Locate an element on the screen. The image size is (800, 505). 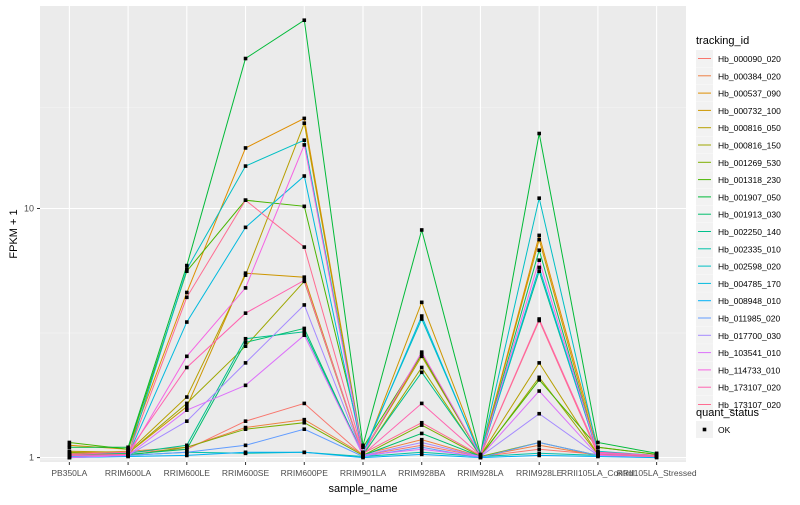
x-tick-label: RRII105LA_Control is located at coordinates (598, 473).